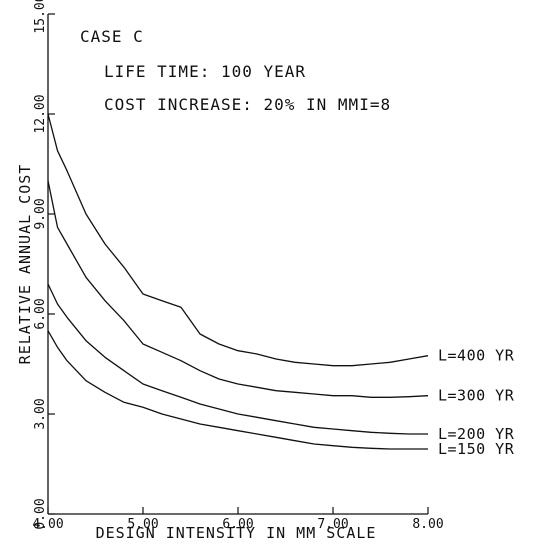 This screenshot has width=550, height=546. Describe the element at coordinates (476, 434) in the screenshot. I see `series-label: L=200 YR` at that location.